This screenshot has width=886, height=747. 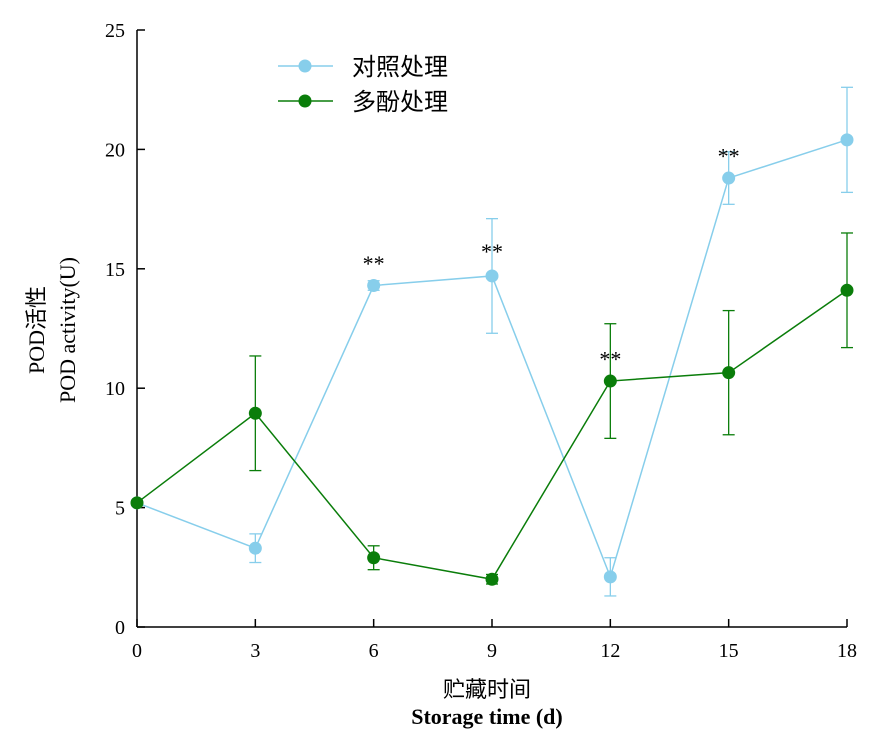 I want to click on y-axis-title-en: POD activity(U), so click(x=67, y=330).